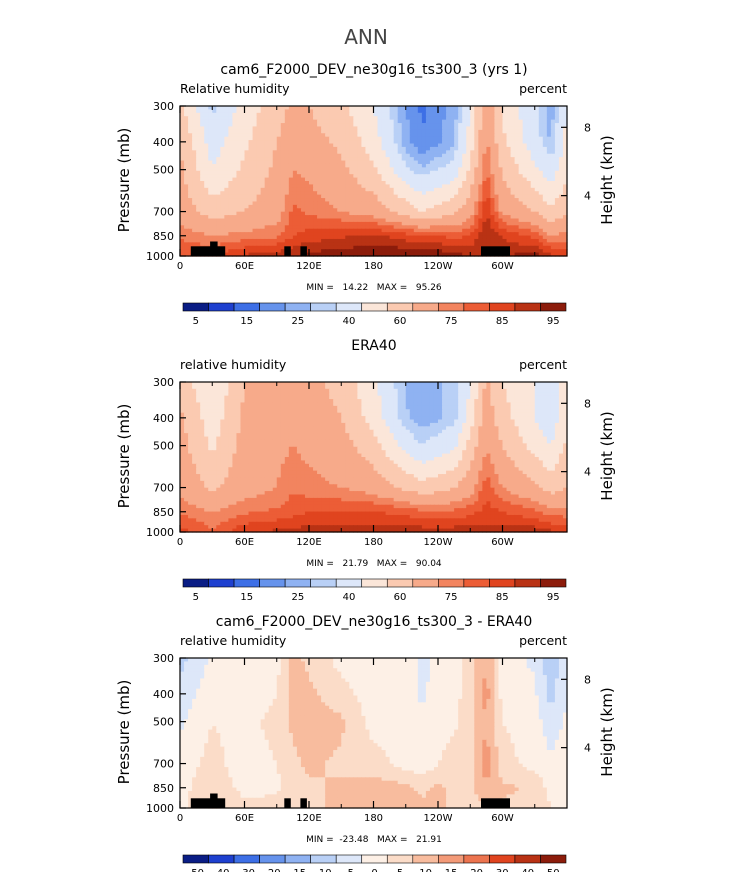 The width and height of the screenshot is (733, 876). I want to click on colorbar-cell, so click(553, 307).